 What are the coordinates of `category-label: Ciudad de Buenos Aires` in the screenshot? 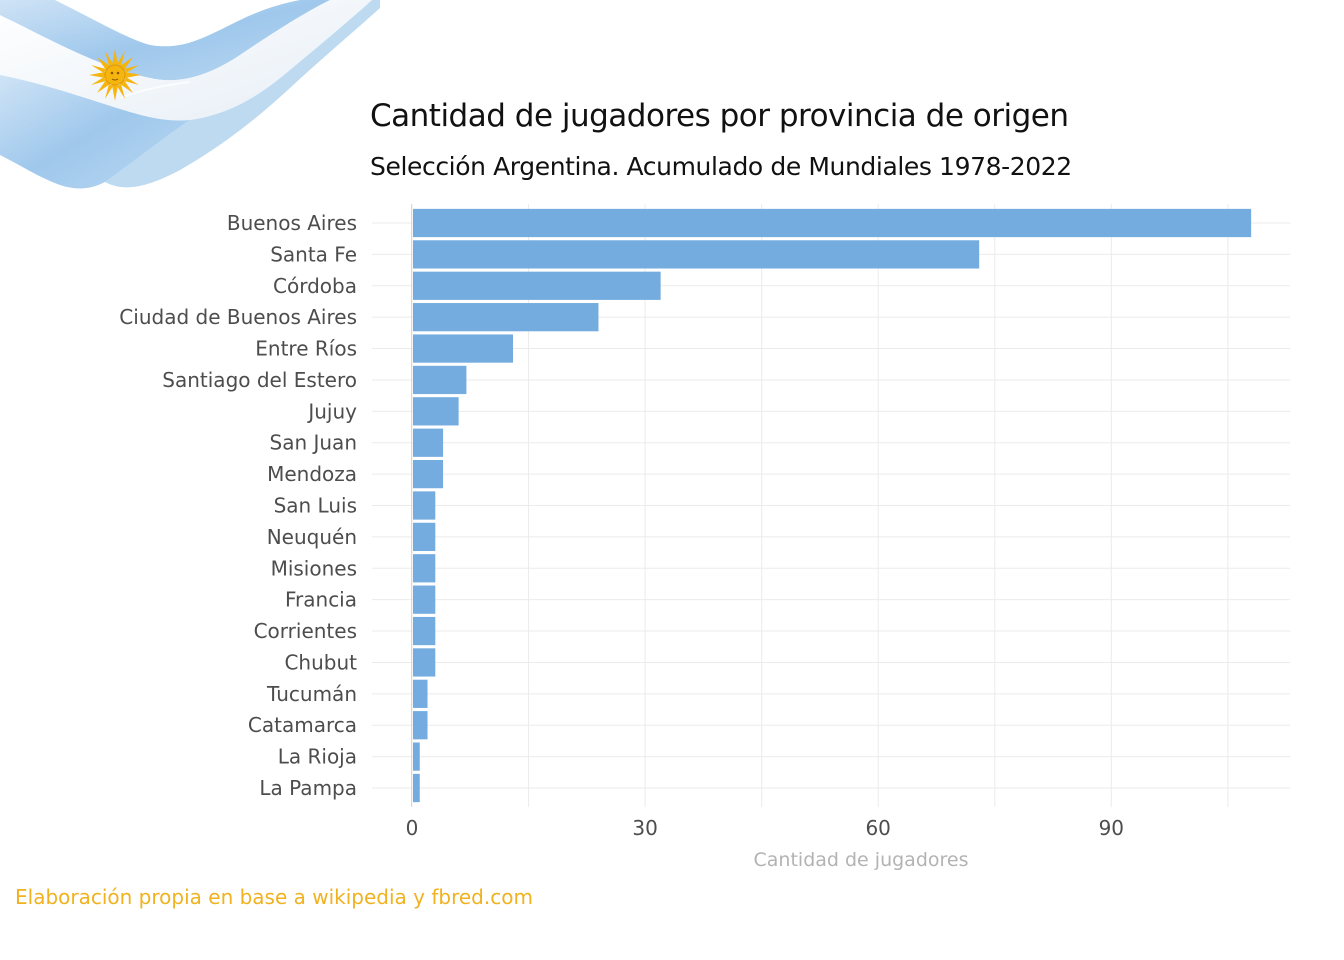 It's located at (238, 317).